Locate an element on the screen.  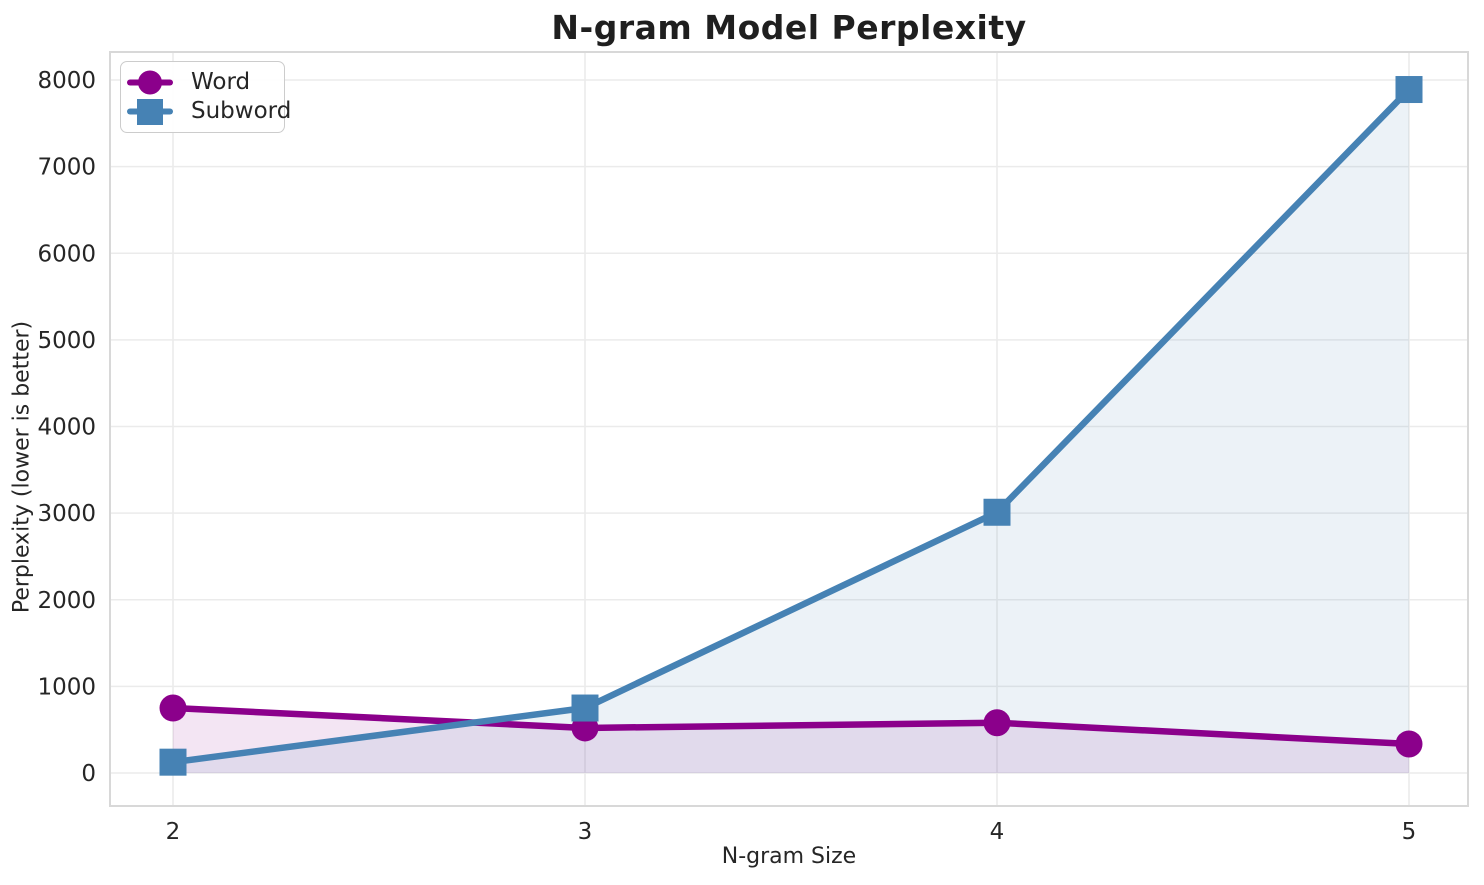
legend-item-subword: Subword is located at coordinates (209, 111).